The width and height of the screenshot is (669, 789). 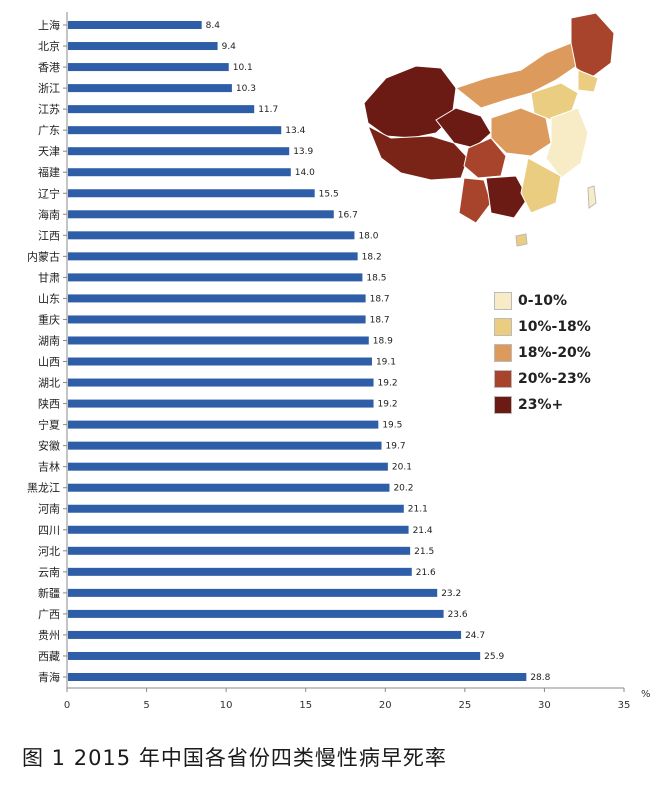 I want to click on map-region-taiwan, so click(x=592, y=197).